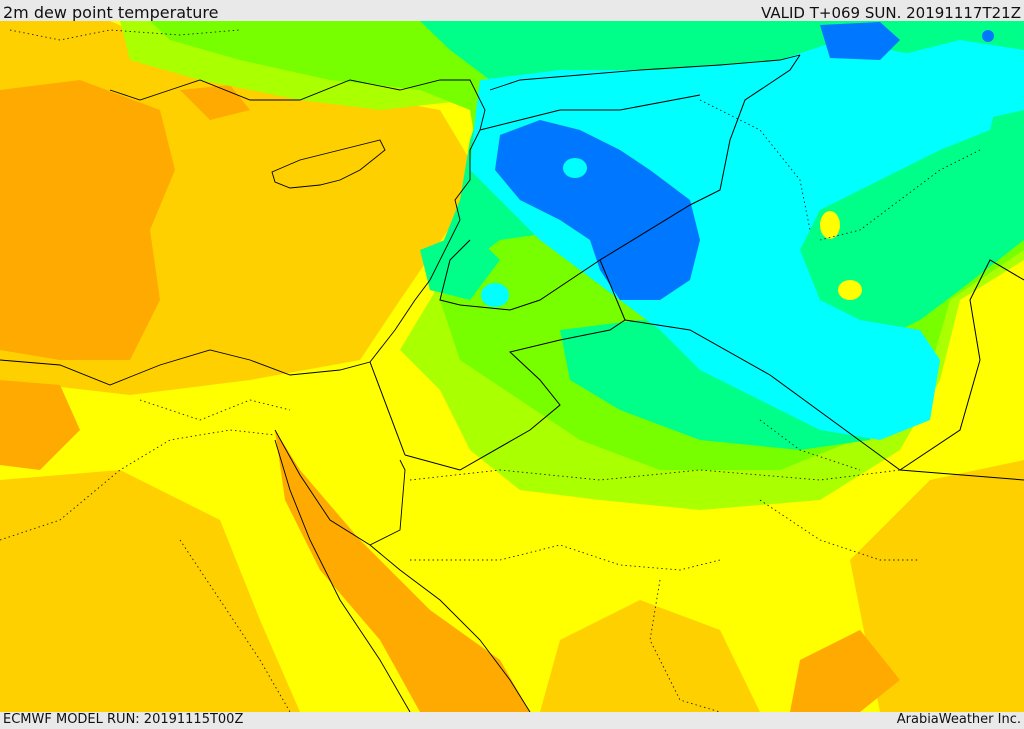 The width and height of the screenshot is (1024, 729). Describe the element at coordinates (860, 41) in the screenshot. I see `field-blue-north` at that location.